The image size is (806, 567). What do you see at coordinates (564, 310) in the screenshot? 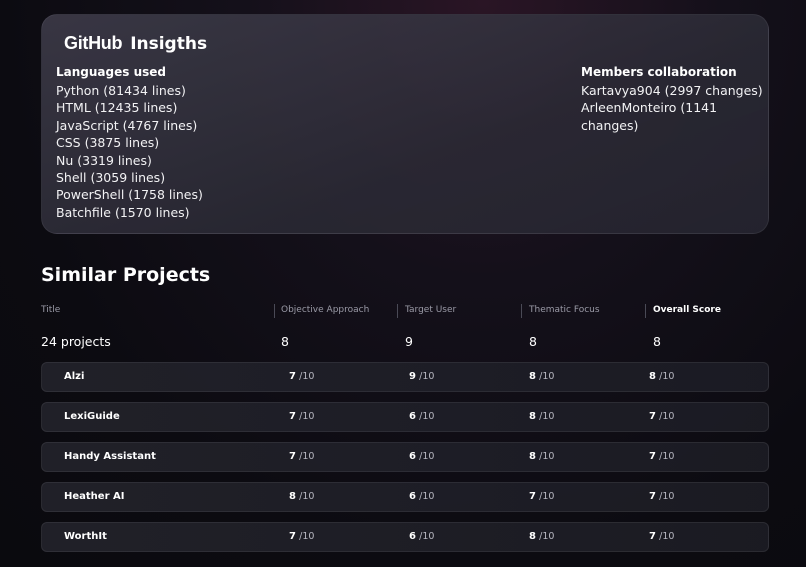
I see `column-header-thematic: Thematic Focus` at bounding box center [564, 310].